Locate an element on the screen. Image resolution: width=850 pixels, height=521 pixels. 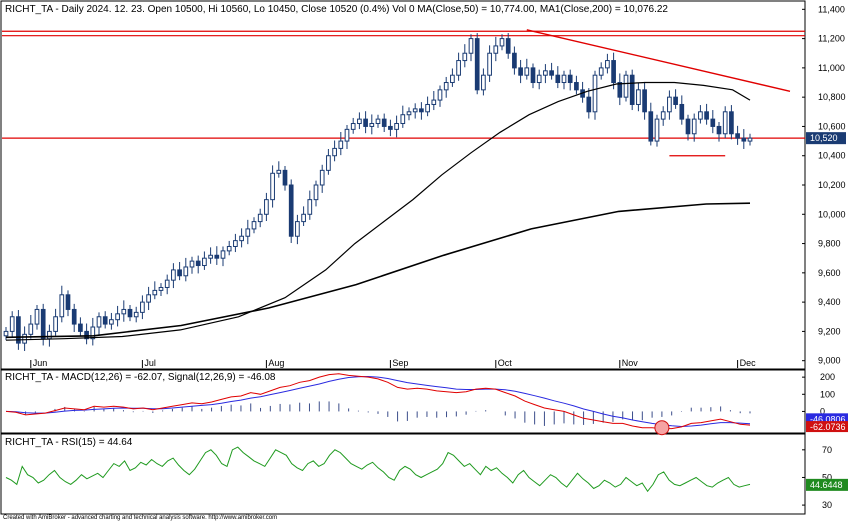
date-label: Jul is located at coordinates (150, 363).